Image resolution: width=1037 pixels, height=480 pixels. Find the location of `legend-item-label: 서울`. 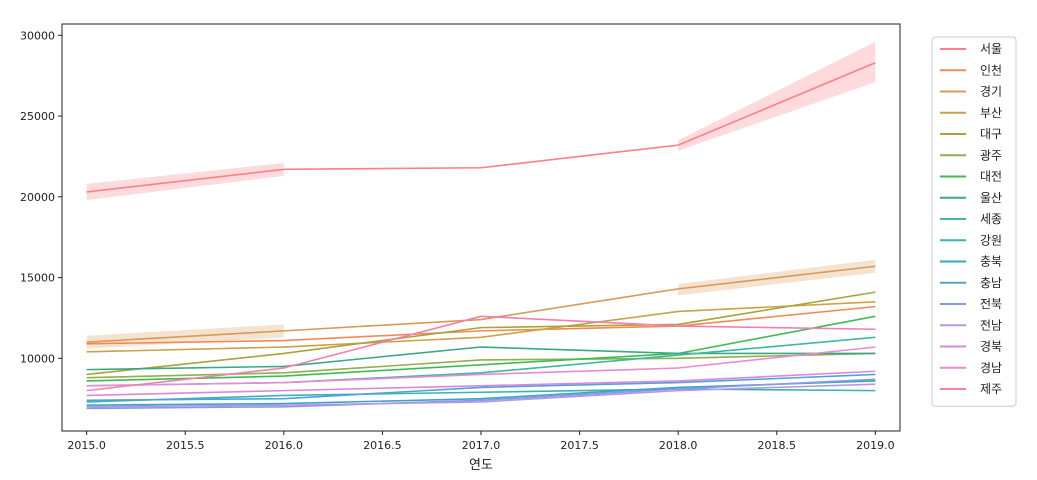

legend-item-label: 서울 is located at coordinates (991, 49).